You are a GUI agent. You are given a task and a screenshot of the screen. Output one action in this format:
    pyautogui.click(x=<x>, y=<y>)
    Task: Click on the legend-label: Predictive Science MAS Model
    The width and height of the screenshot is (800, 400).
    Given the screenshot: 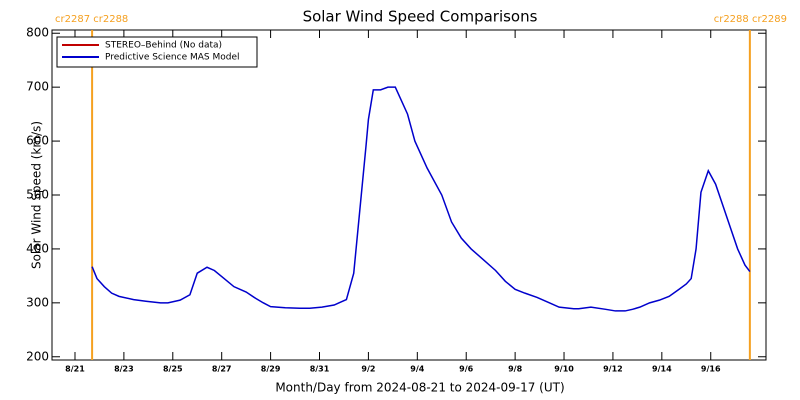 What is the action you would take?
    pyautogui.click(x=172, y=58)
    